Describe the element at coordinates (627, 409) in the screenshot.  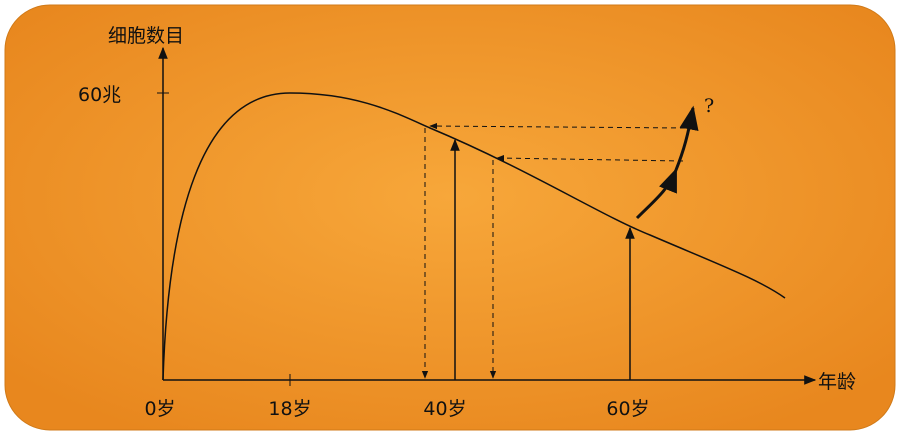
I see `x-tick-label: 60岁` at that location.